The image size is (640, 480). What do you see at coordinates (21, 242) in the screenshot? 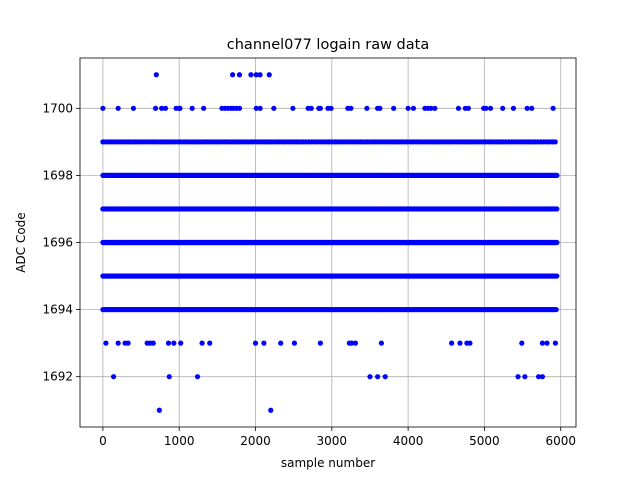
I see `y-axis-label: ADC Code` at bounding box center [21, 242].